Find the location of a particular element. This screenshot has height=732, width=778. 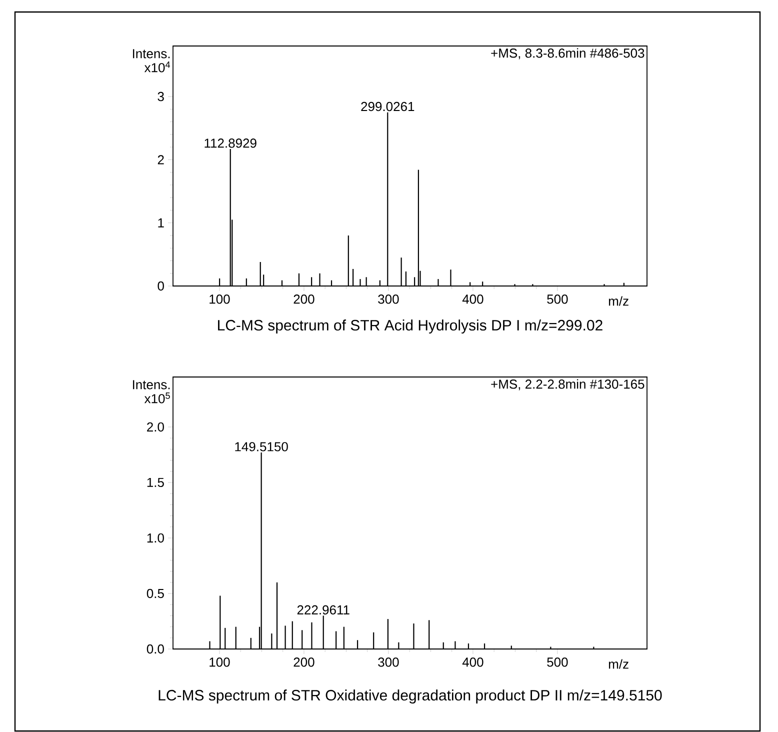

y-tick-label: 1.5 is located at coordinates (155, 483).